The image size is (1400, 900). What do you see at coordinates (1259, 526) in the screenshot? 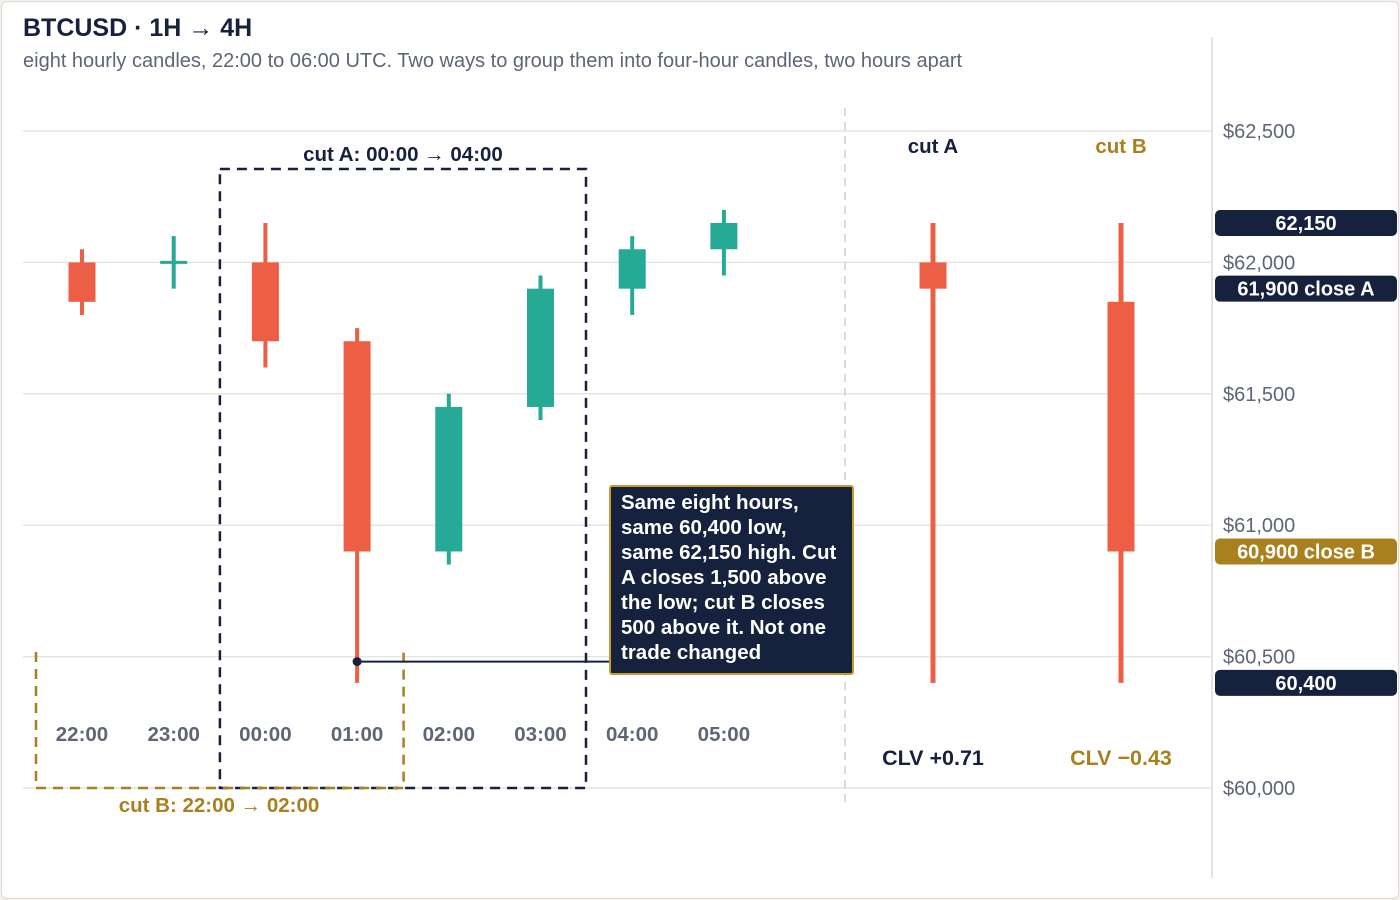
I see `y-tick-label: $61,000` at bounding box center [1259, 526].